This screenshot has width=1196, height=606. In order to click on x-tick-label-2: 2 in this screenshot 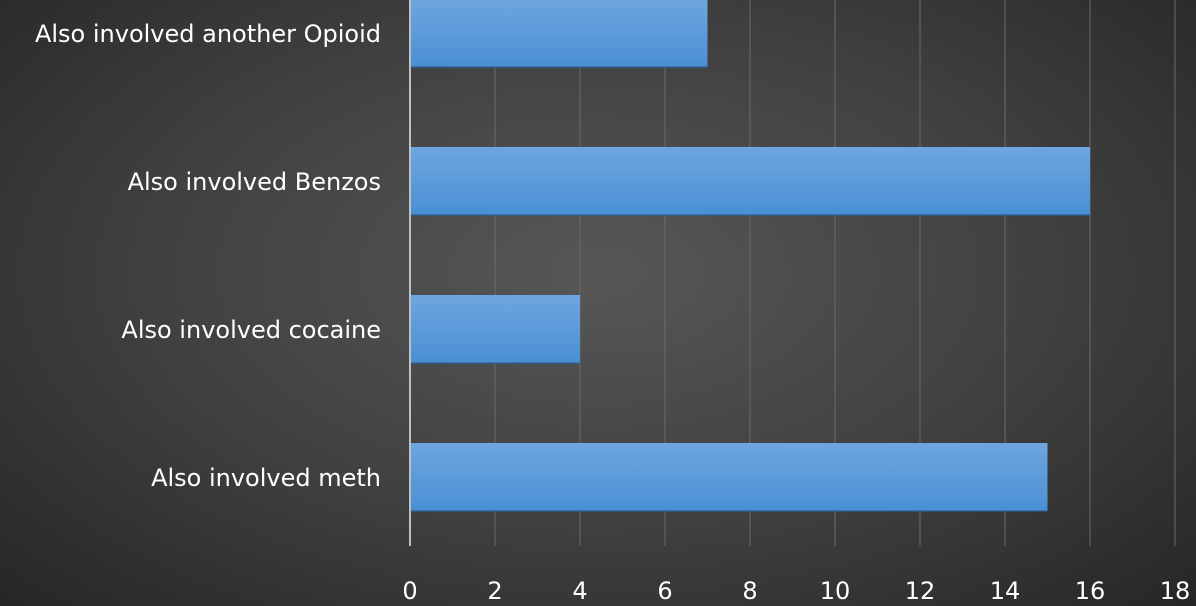, I will do `click(494, 591)`.